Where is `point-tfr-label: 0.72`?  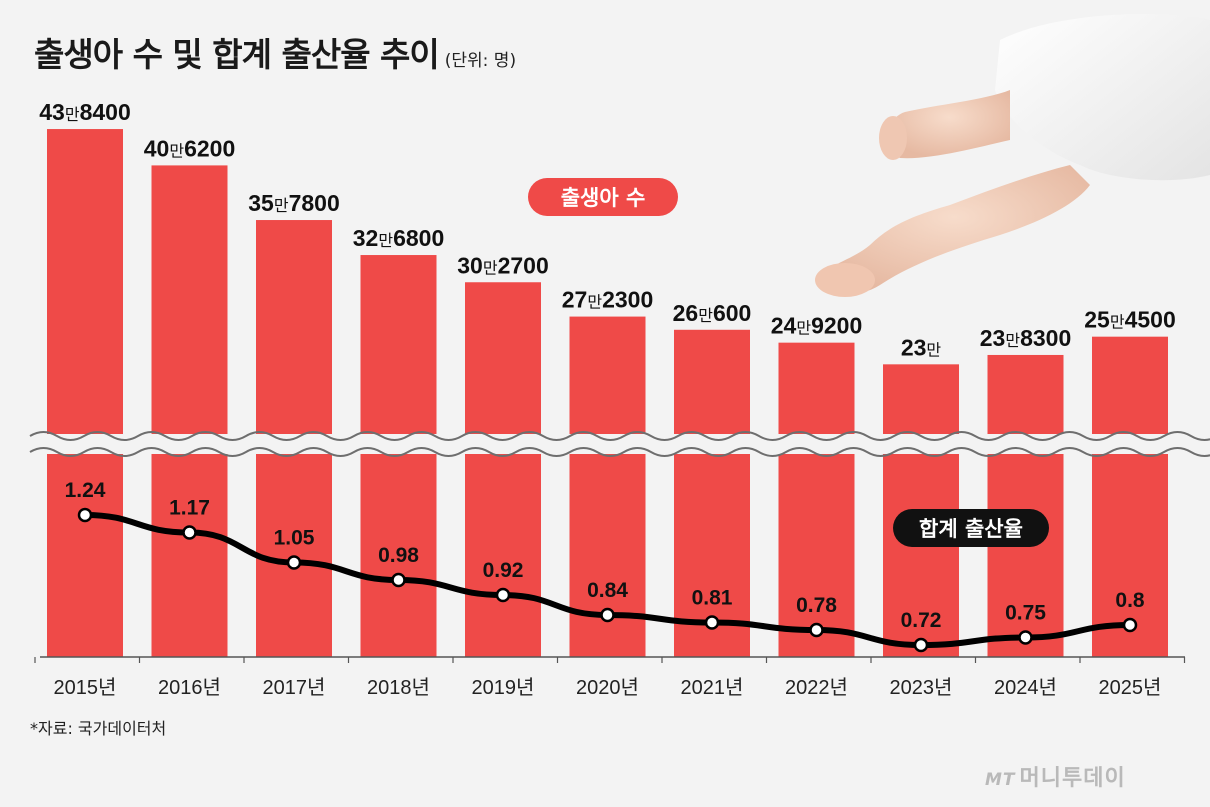 point-tfr-label: 0.72 is located at coordinates (921, 620).